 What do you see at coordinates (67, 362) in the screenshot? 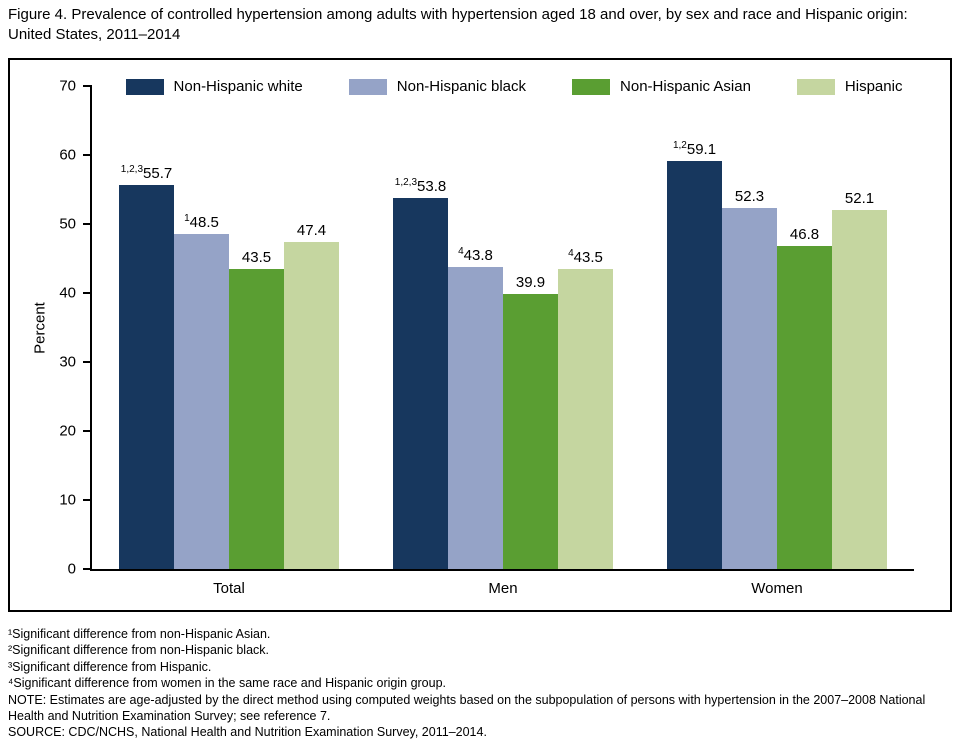
I see `y-tick-label: 30` at bounding box center [67, 362].